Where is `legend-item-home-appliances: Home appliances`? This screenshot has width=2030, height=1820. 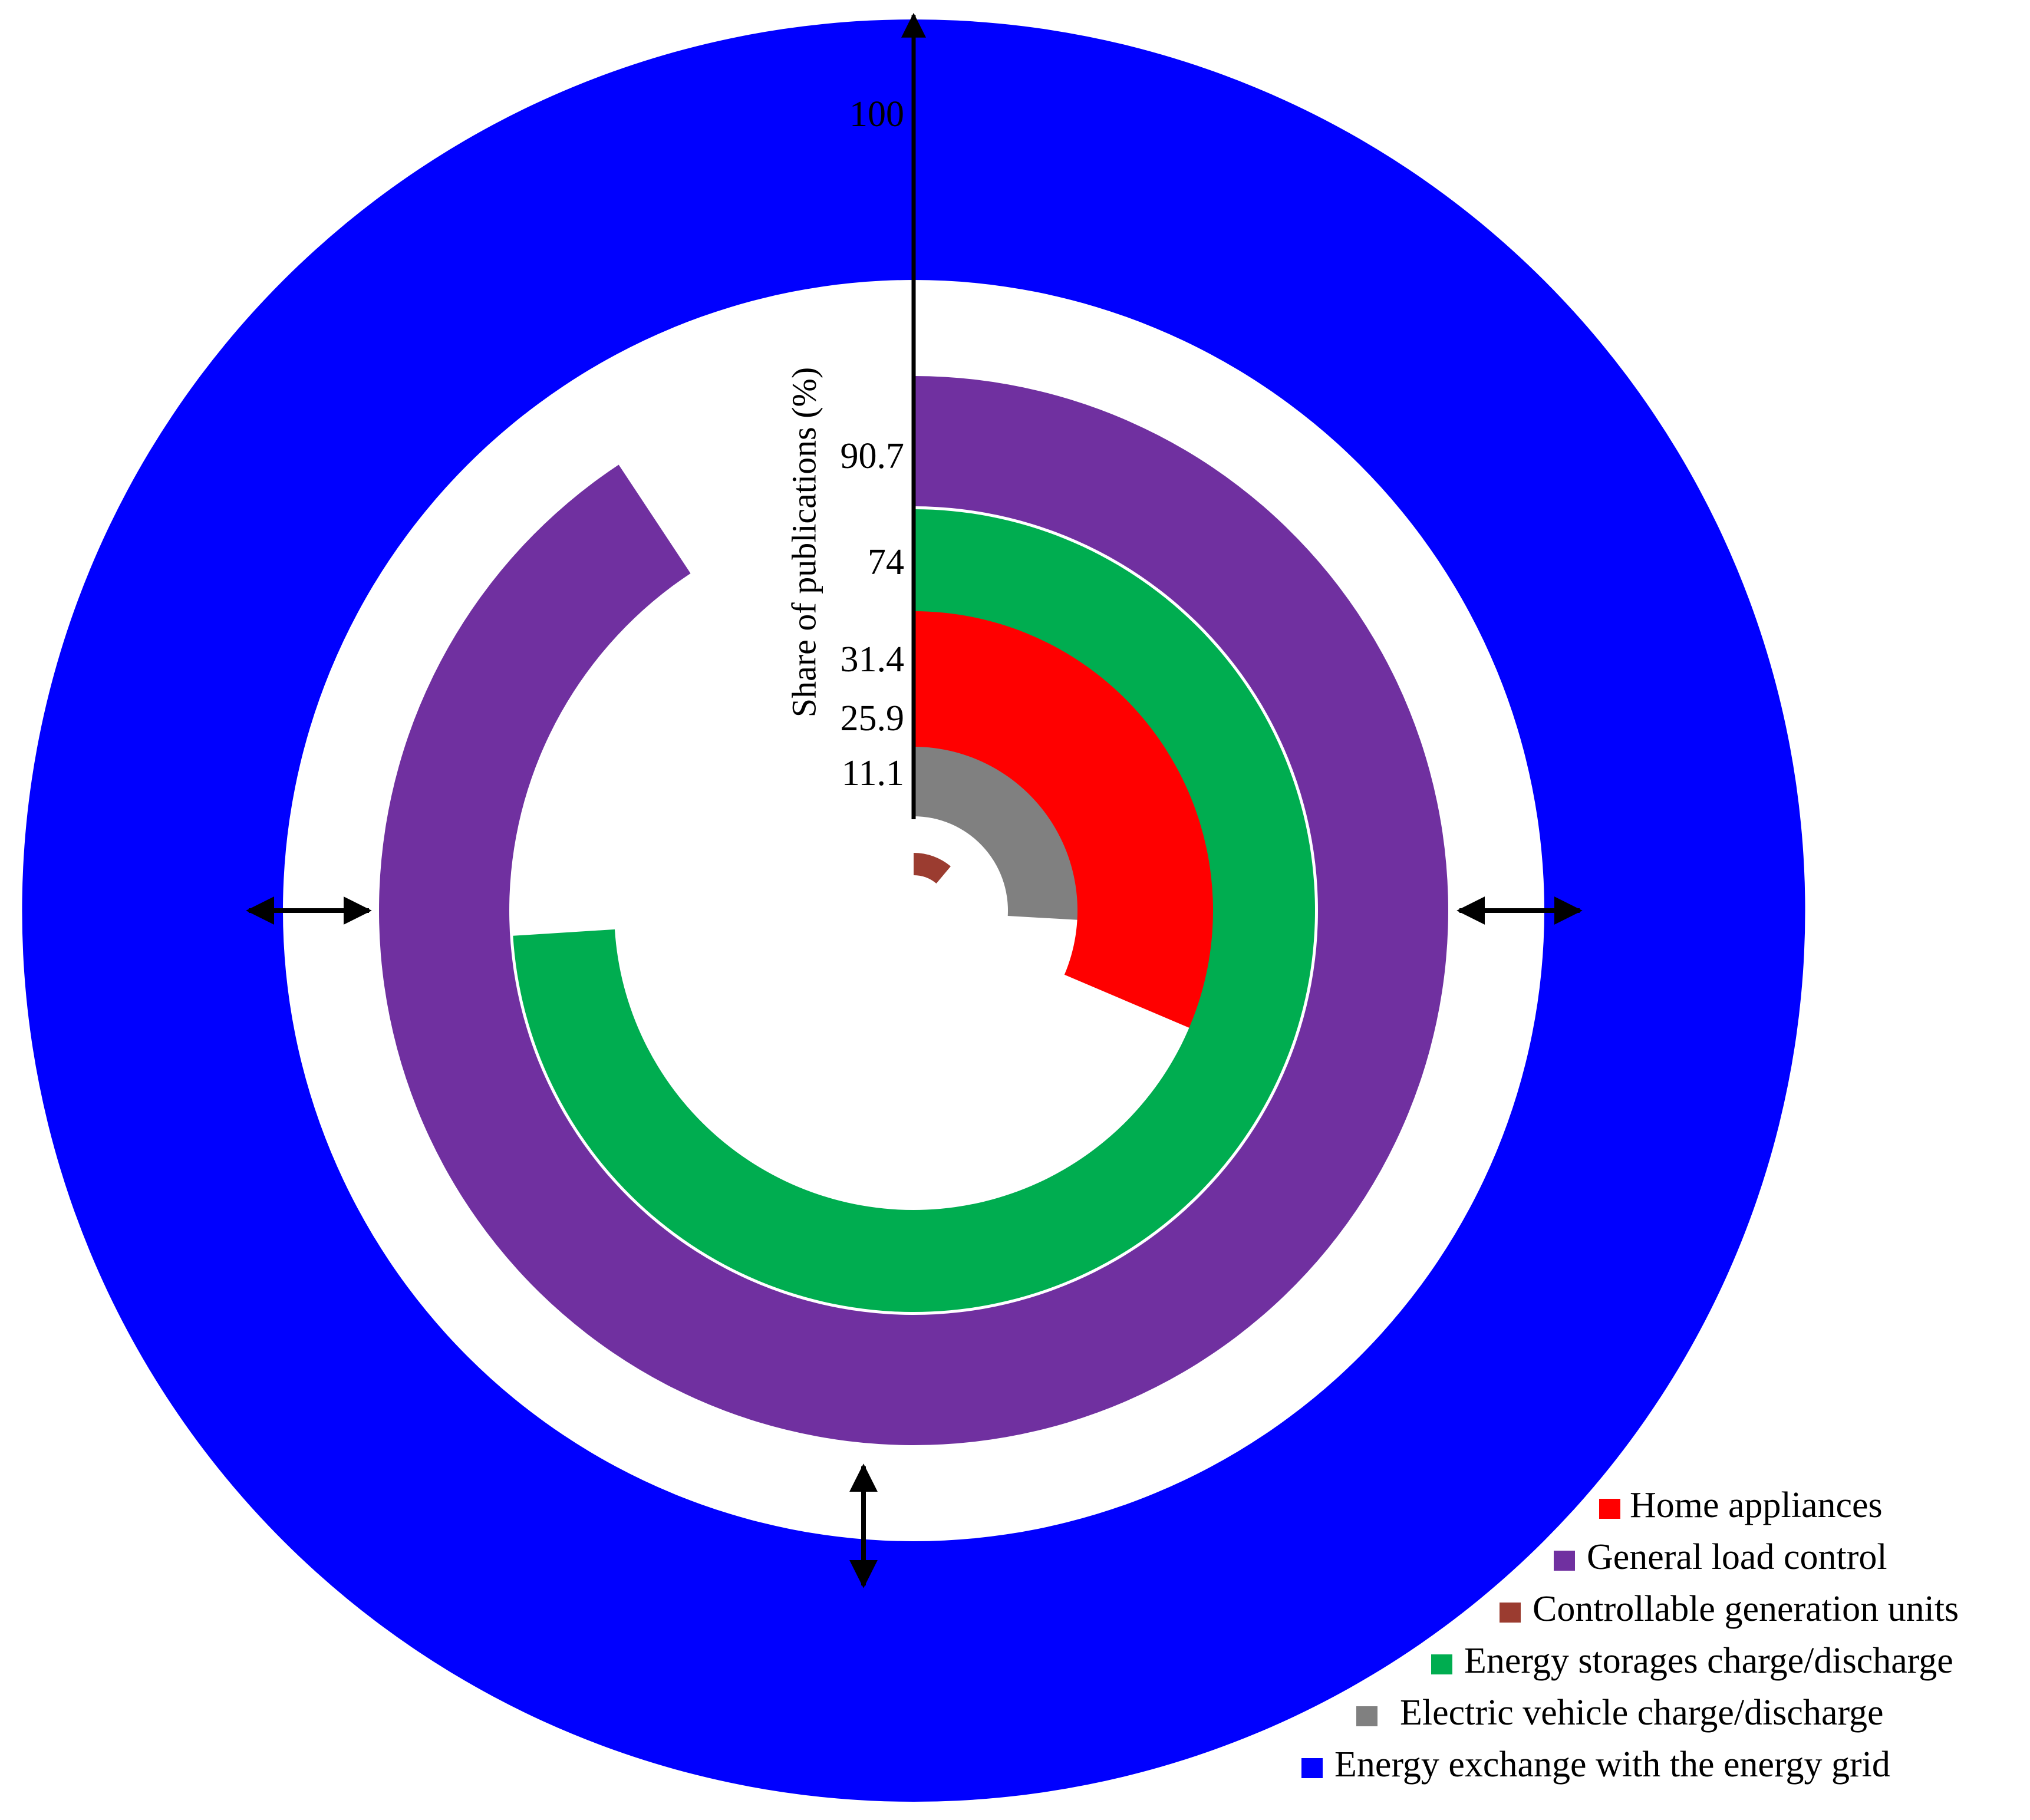
legend-item-home-appliances: Home appliances is located at coordinates (1741, 1505).